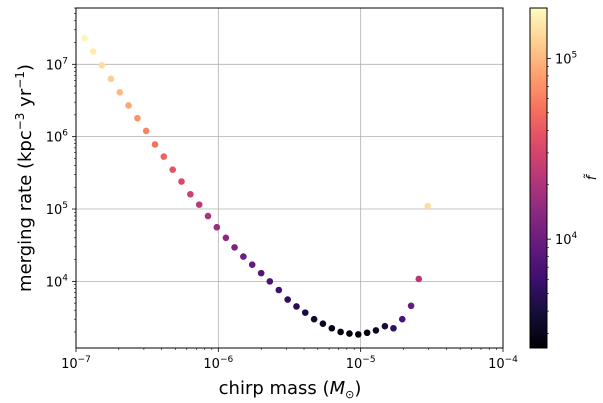 The height and width of the screenshot is (403, 603). Describe the element at coordinates (592, 176) in the screenshot. I see `colorbar-label: f̃` at that location.